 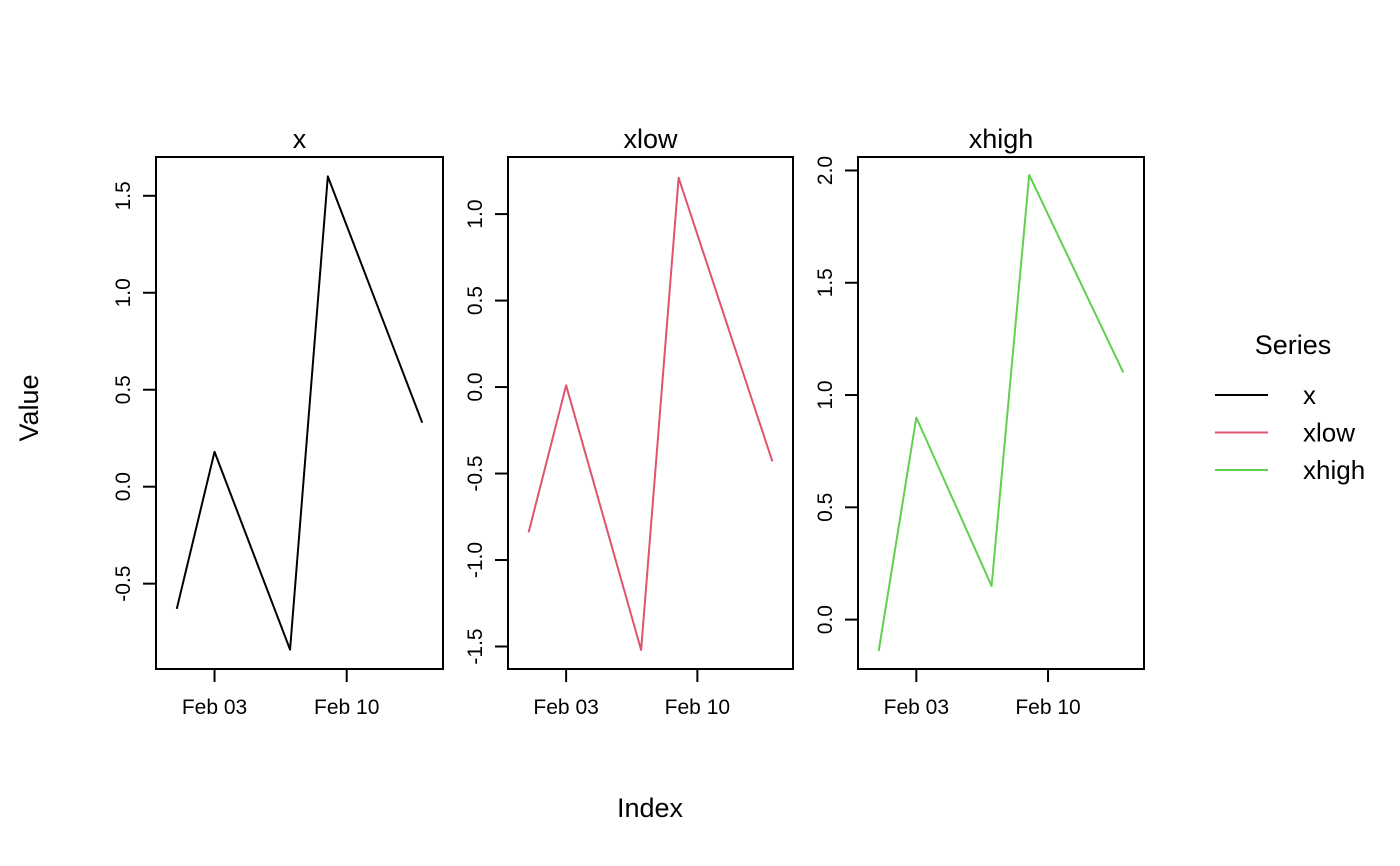 What do you see at coordinates (475, 646) in the screenshot?
I see `y-tick-label: -1.5` at bounding box center [475, 646].